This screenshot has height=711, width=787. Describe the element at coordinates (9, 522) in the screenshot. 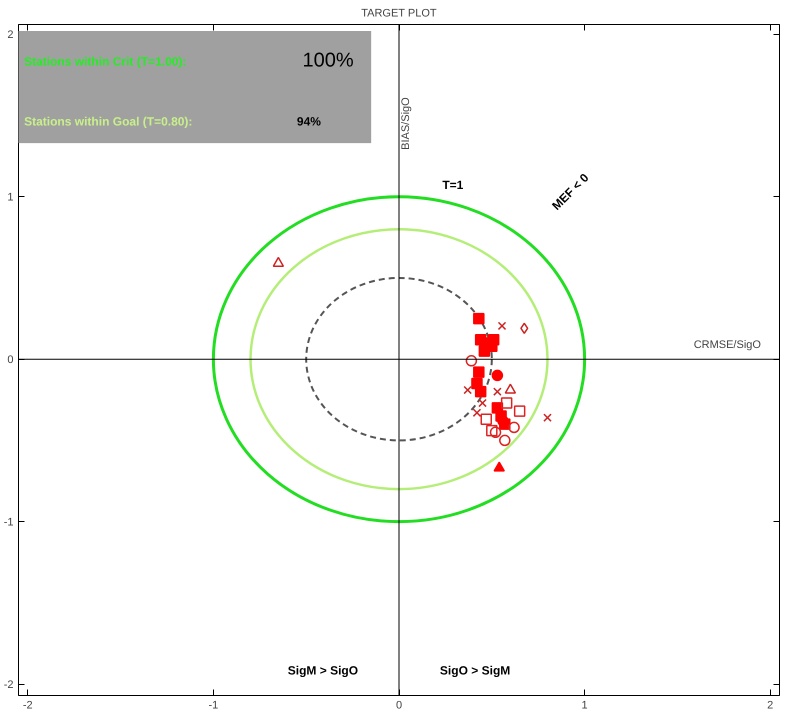

I see `y-tick-label: -1` at that location.